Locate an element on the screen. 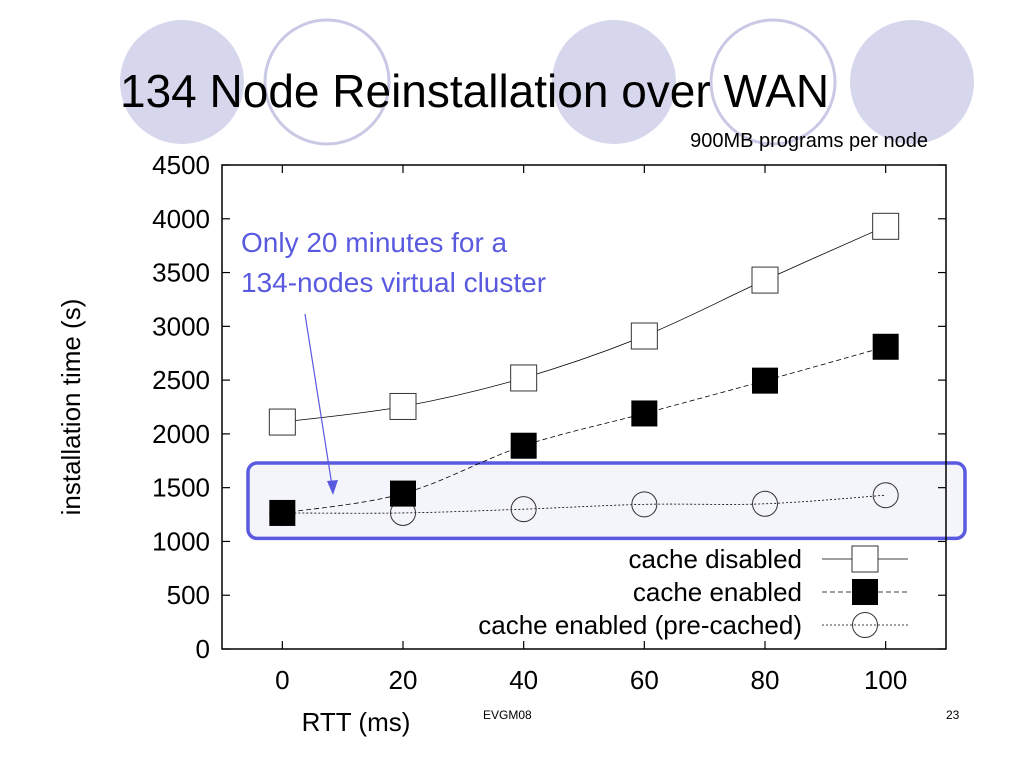  slide-title: 134 Node Reinstallation over WAN is located at coordinates (475, 91).